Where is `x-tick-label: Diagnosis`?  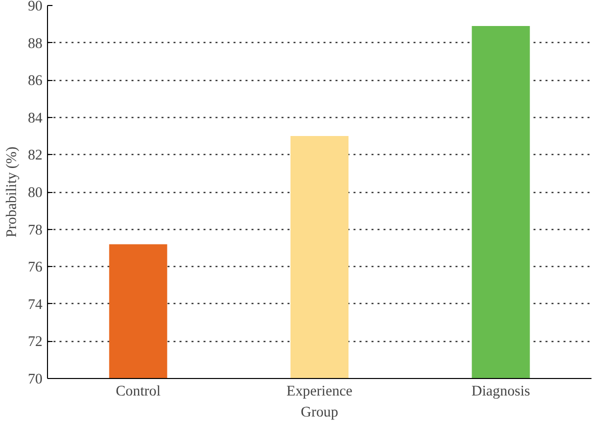
x-tick-label: Diagnosis is located at coordinates (501, 392).